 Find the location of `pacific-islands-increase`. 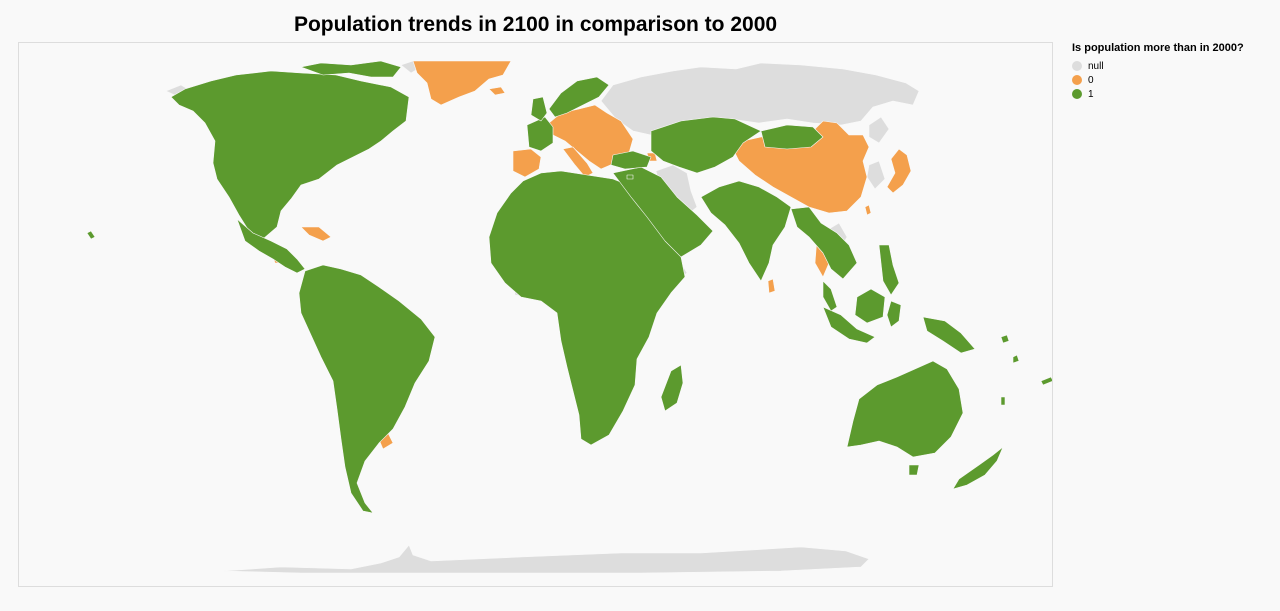

pacific-islands-increase is located at coordinates (1026, 370).